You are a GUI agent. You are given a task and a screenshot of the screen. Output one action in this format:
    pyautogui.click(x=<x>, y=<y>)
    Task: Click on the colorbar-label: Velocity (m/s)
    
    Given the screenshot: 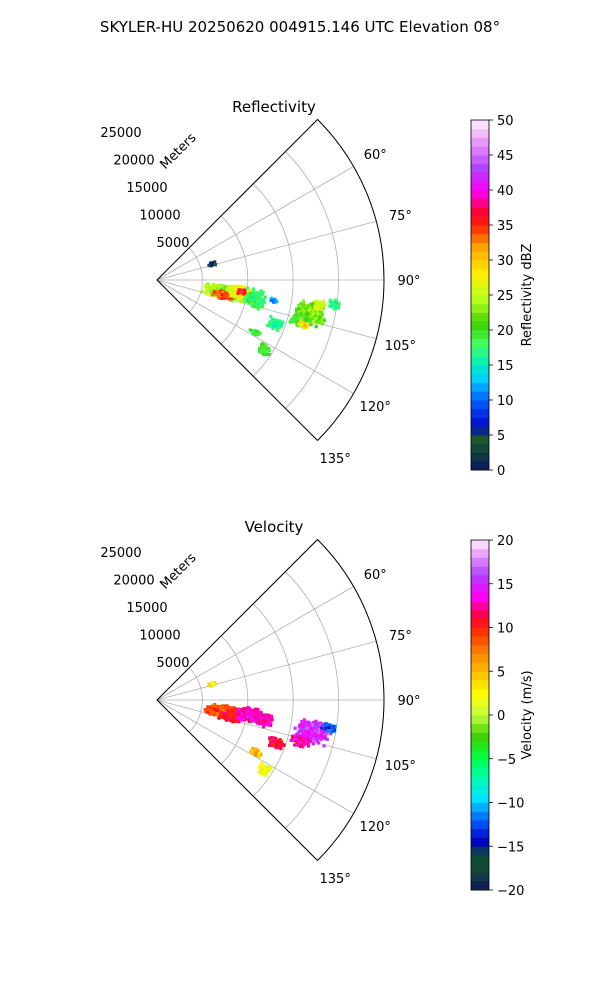 What is the action you would take?
    pyautogui.click(x=527, y=714)
    